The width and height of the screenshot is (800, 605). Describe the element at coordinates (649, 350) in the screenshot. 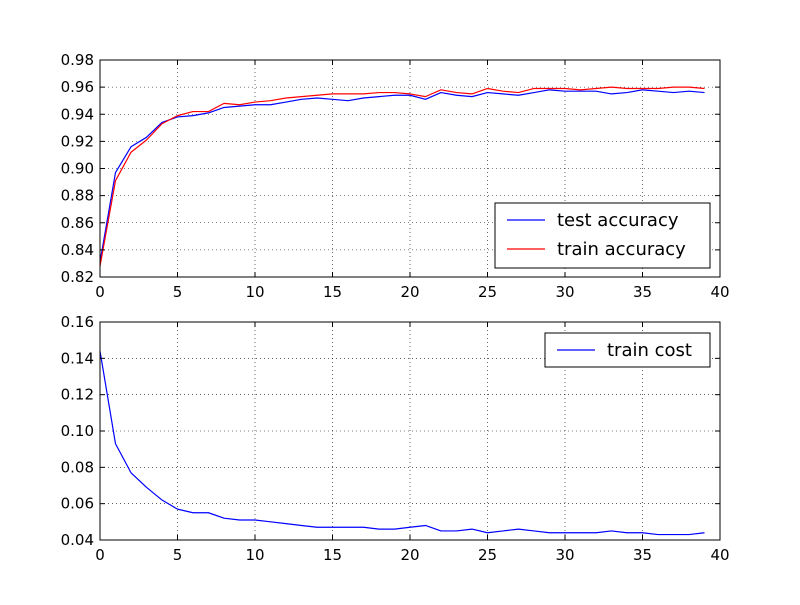

I see `legend-label: train cost` at that location.